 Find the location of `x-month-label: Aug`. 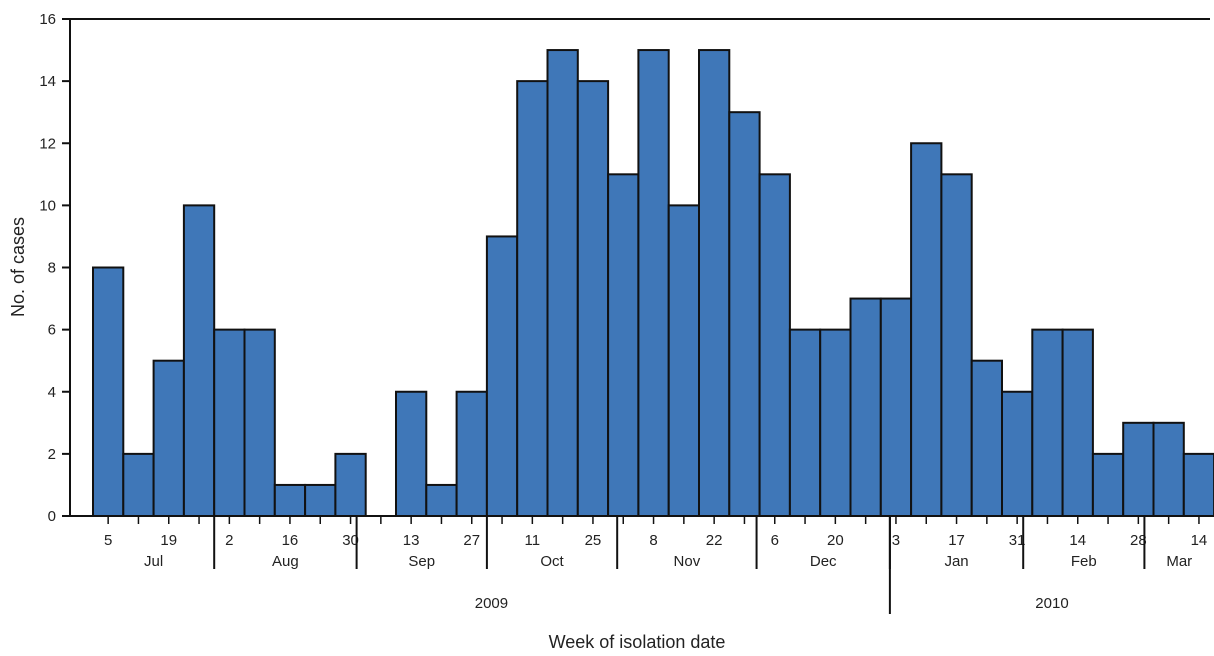

x-month-label: Aug is located at coordinates (285, 561).